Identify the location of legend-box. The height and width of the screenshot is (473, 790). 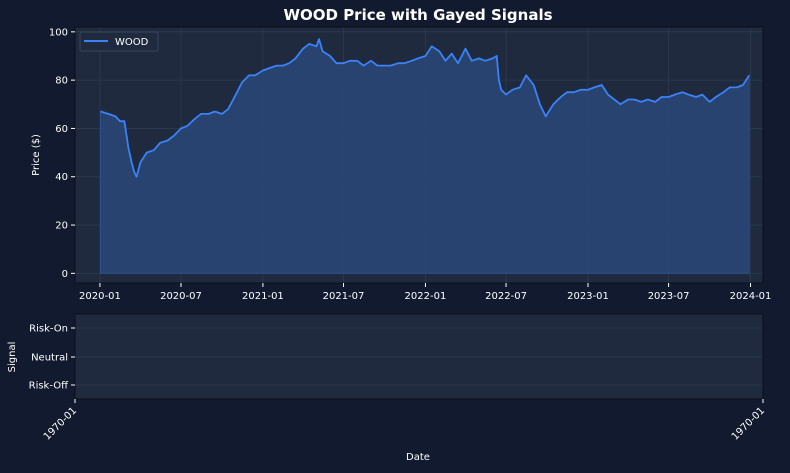
(119, 41).